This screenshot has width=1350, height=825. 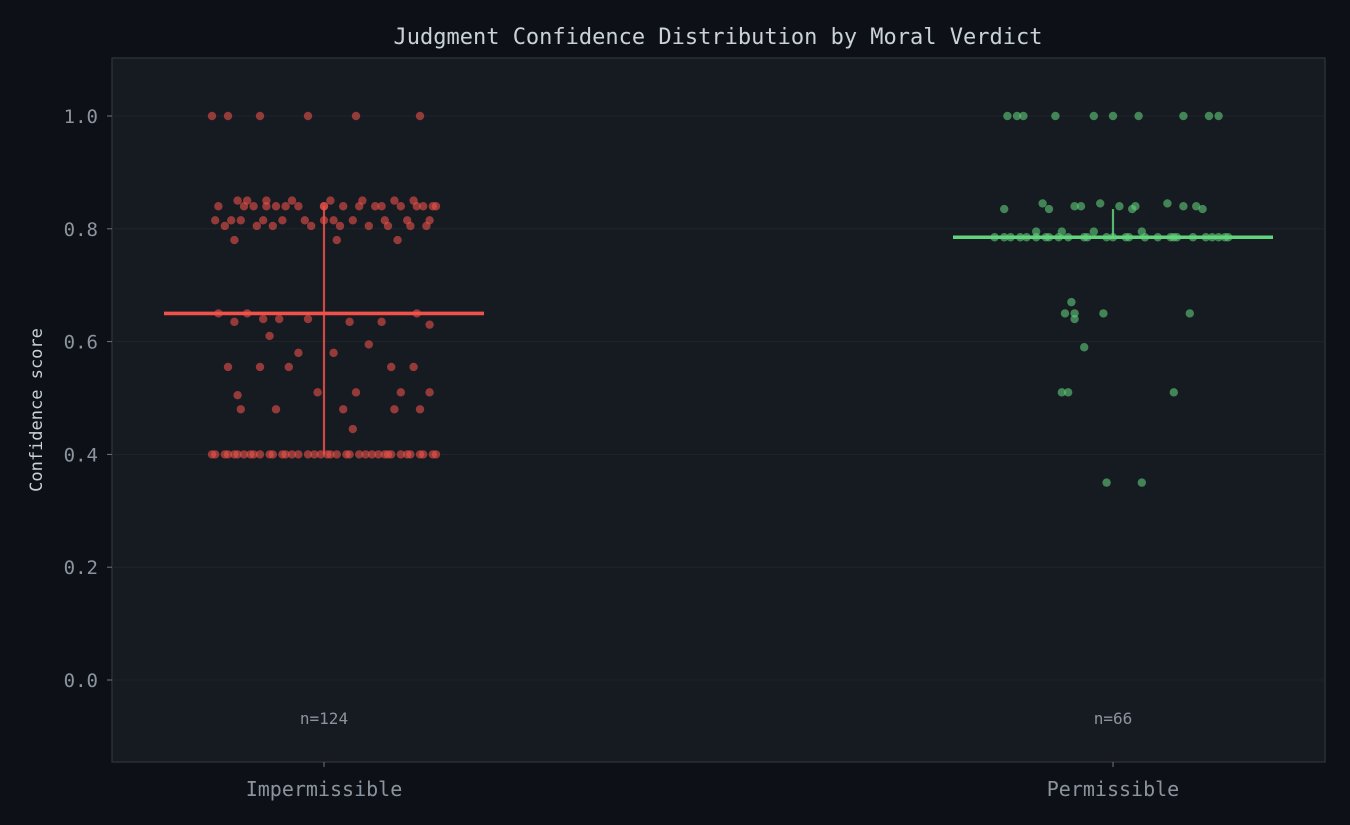 What do you see at coordinates (1113, 789) in the screenshot?
I see `x-tick-label: Permissible` at bounding box center [1113, 789].